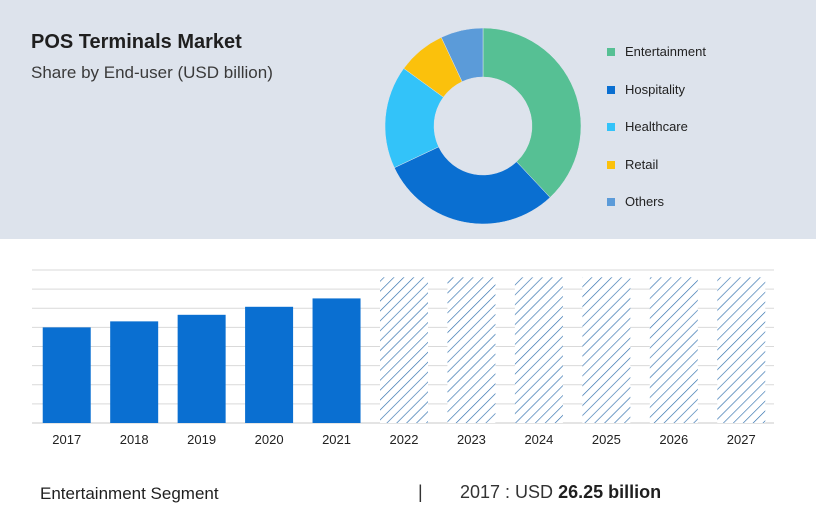 The image size is (816, 528). I want to click on donut-slice-others, so click(462, 54).